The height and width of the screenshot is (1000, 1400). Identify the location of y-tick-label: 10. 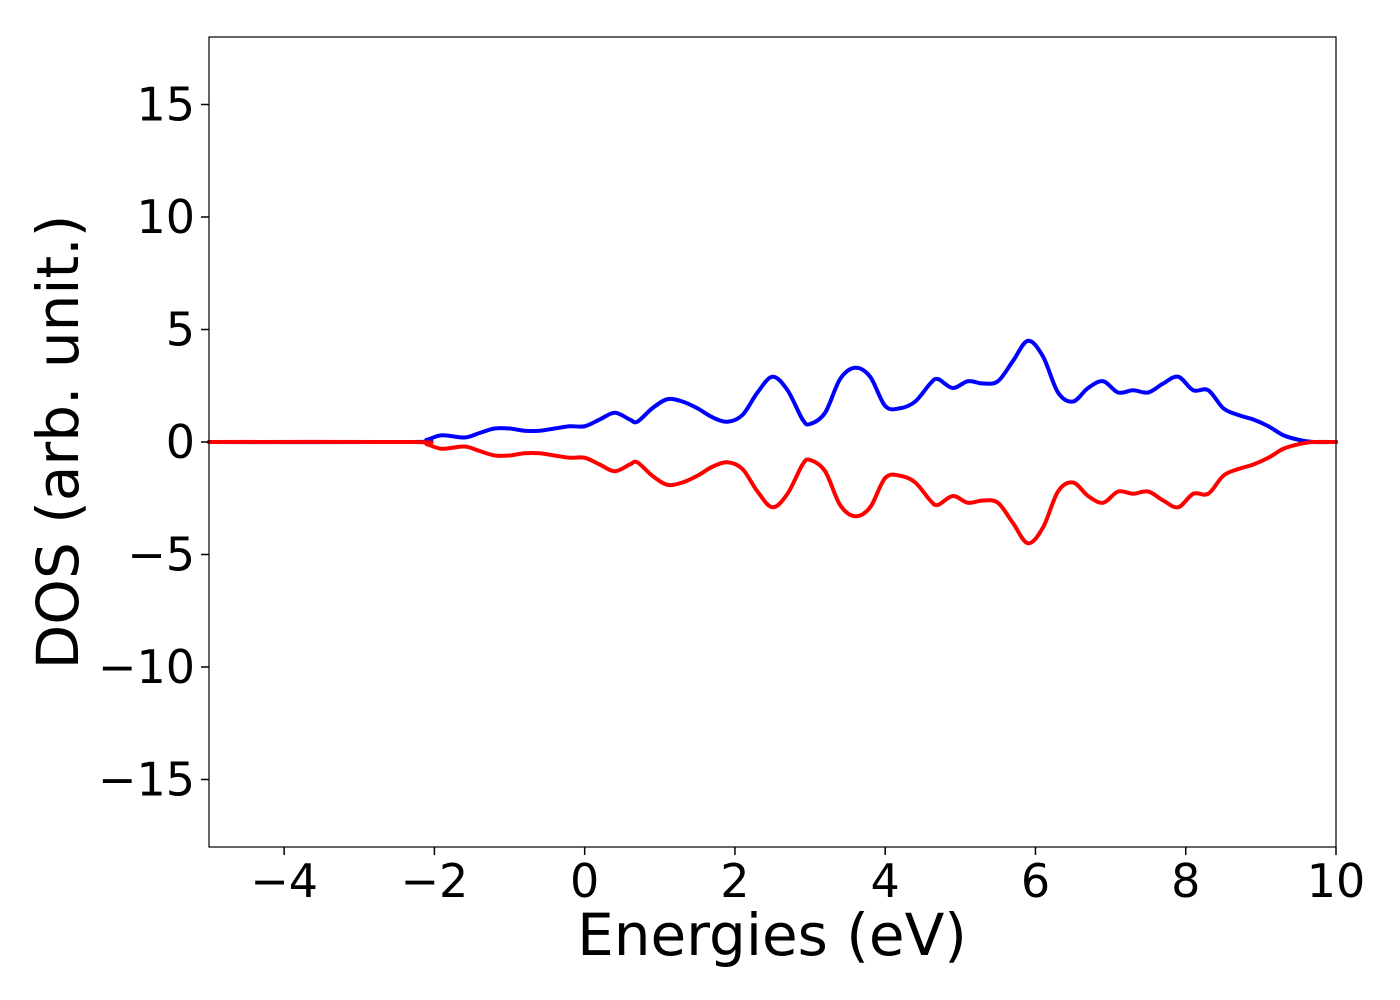
(165, 217).